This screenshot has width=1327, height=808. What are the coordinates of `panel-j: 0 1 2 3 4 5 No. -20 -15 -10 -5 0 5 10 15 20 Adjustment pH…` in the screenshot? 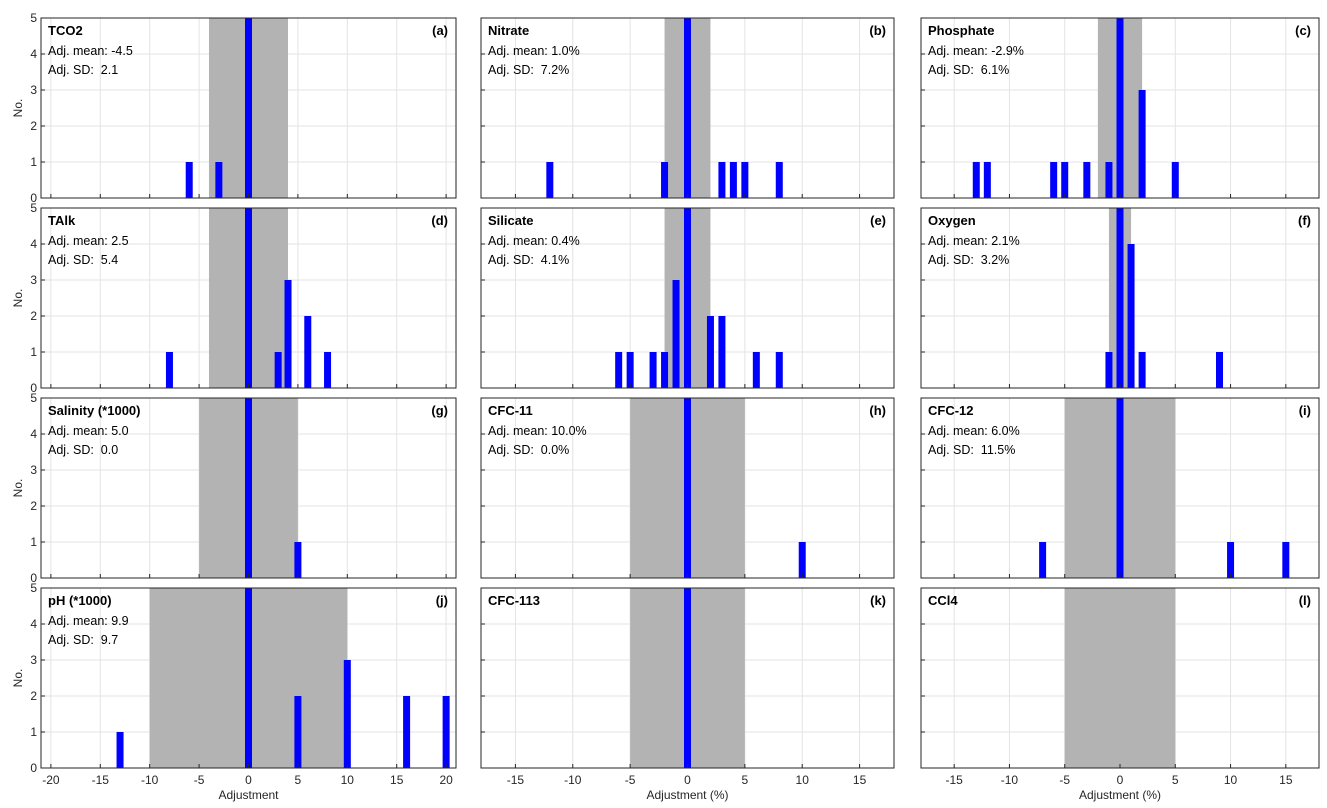 It's located at (234, 691).